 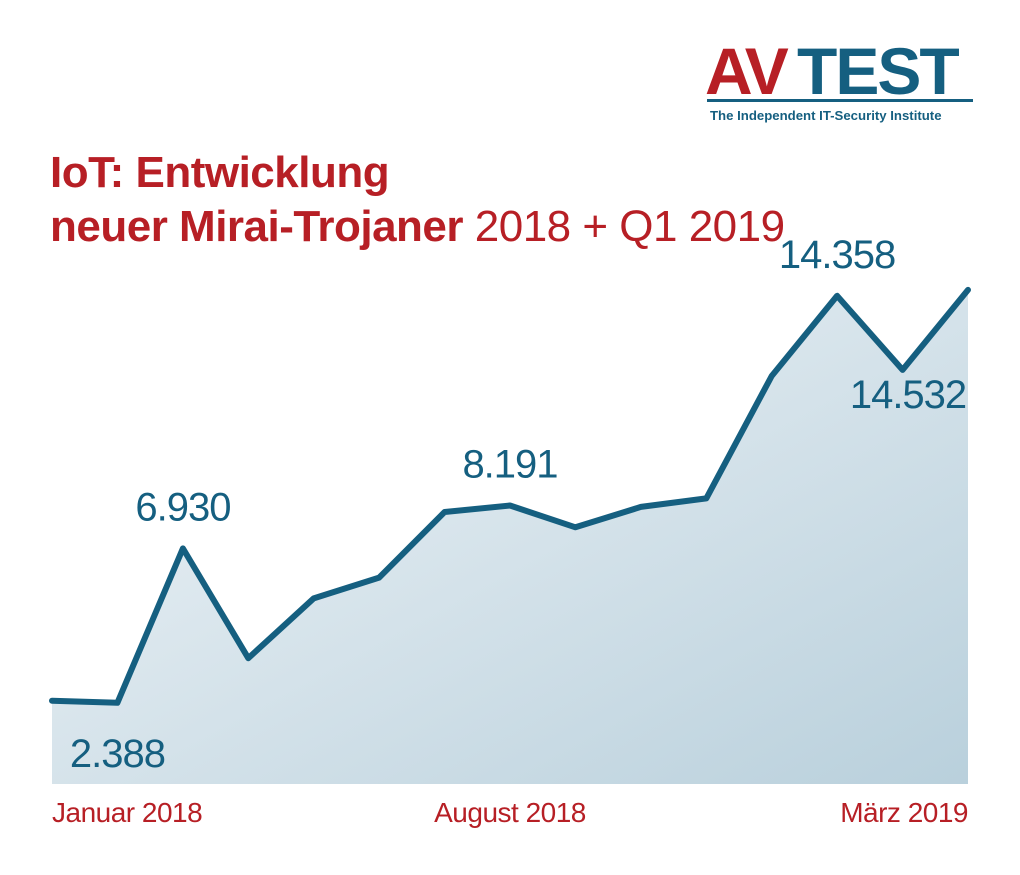 I want to click on logo-underline, so click(x=840, y=100).